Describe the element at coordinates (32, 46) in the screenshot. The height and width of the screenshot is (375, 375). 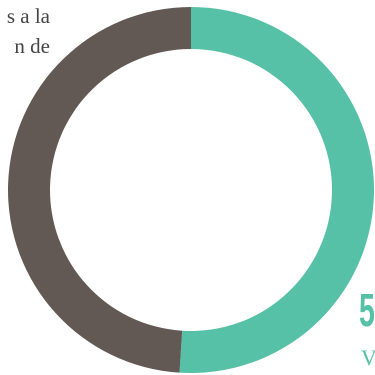
I see `caption-line-2: n de` at that location.